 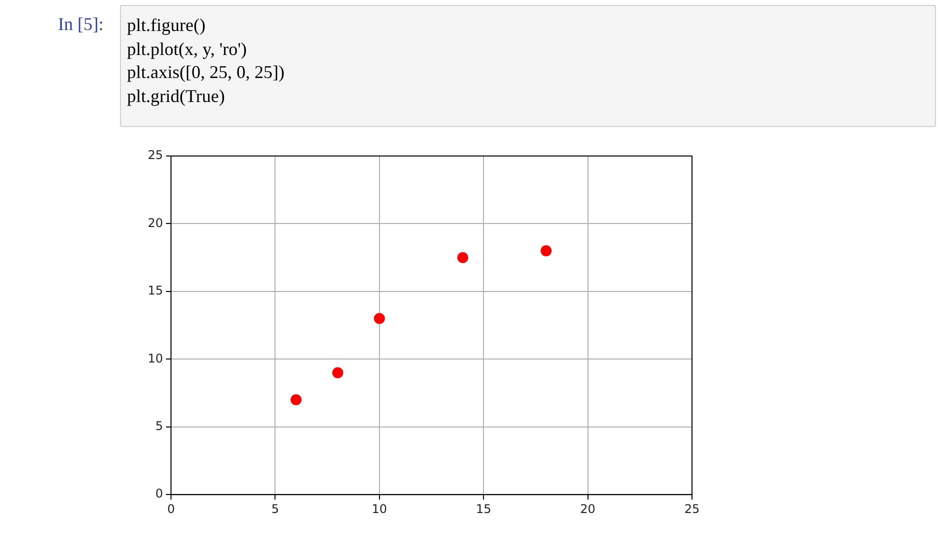 What do you see at coordinates (155, 291) in the screenshot?
I see `y-tick-label: 15` at bounding box center [155, 291].